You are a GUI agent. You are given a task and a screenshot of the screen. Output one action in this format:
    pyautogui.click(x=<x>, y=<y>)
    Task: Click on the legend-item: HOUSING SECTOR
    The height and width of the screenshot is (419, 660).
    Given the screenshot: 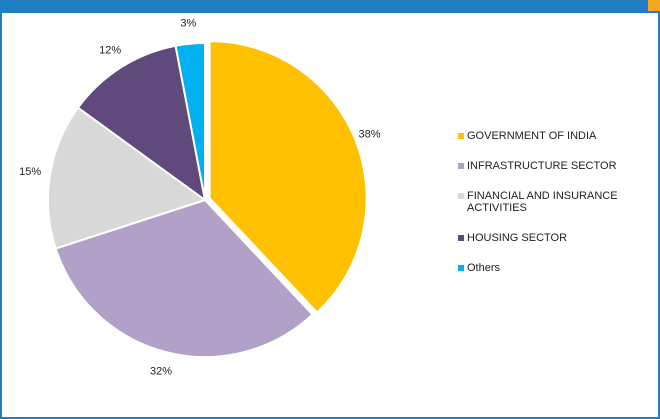 What is the action you would take?
    pyautogui.click(x=550, y=238)
    